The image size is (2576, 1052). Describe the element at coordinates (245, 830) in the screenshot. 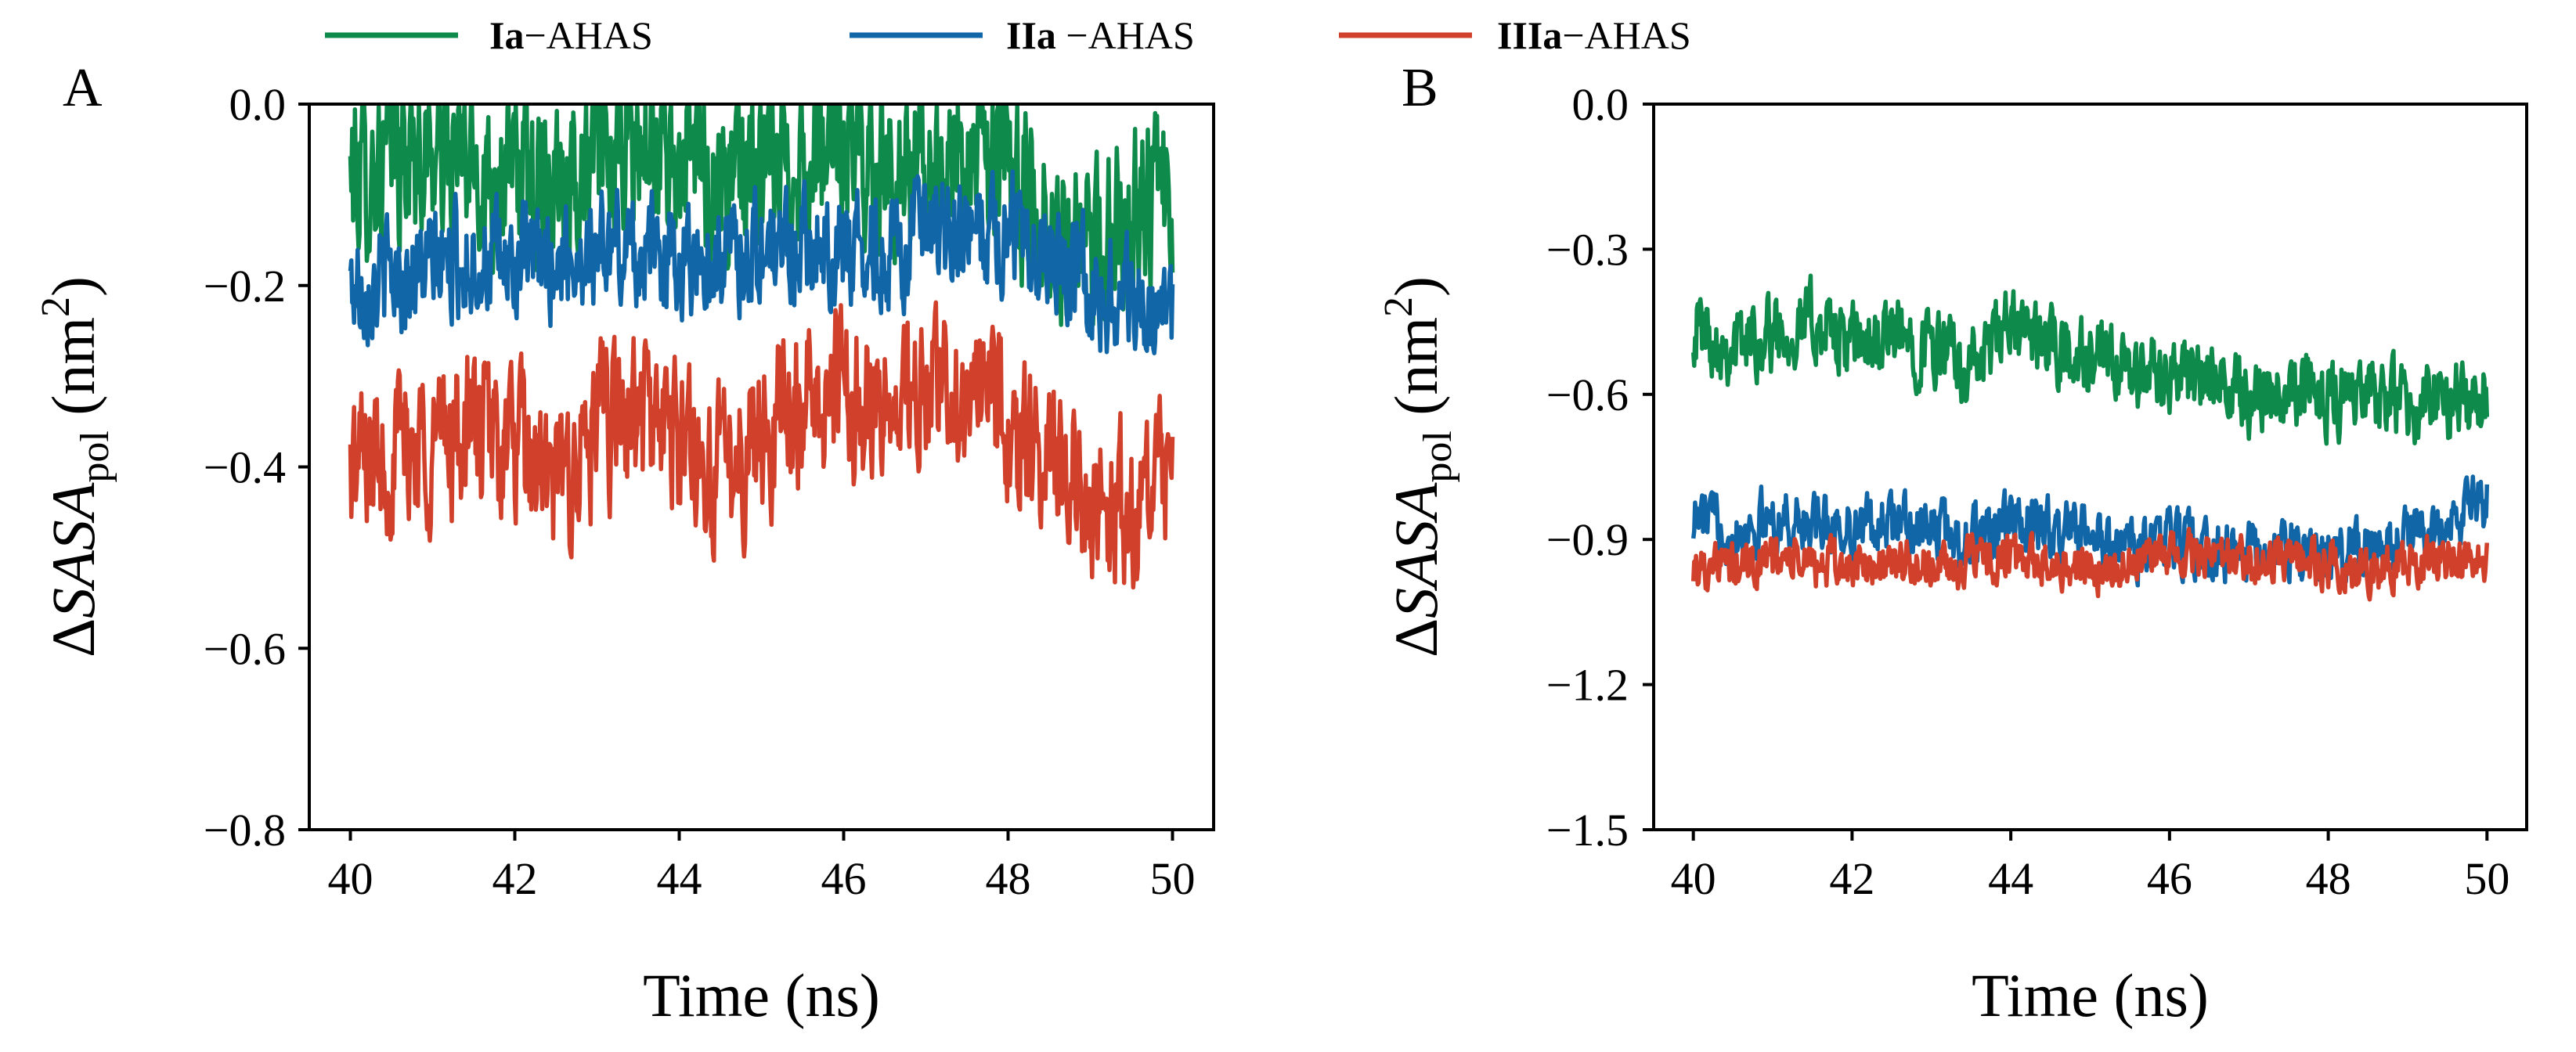

I see `y-tick-label: −0.8` at that location.